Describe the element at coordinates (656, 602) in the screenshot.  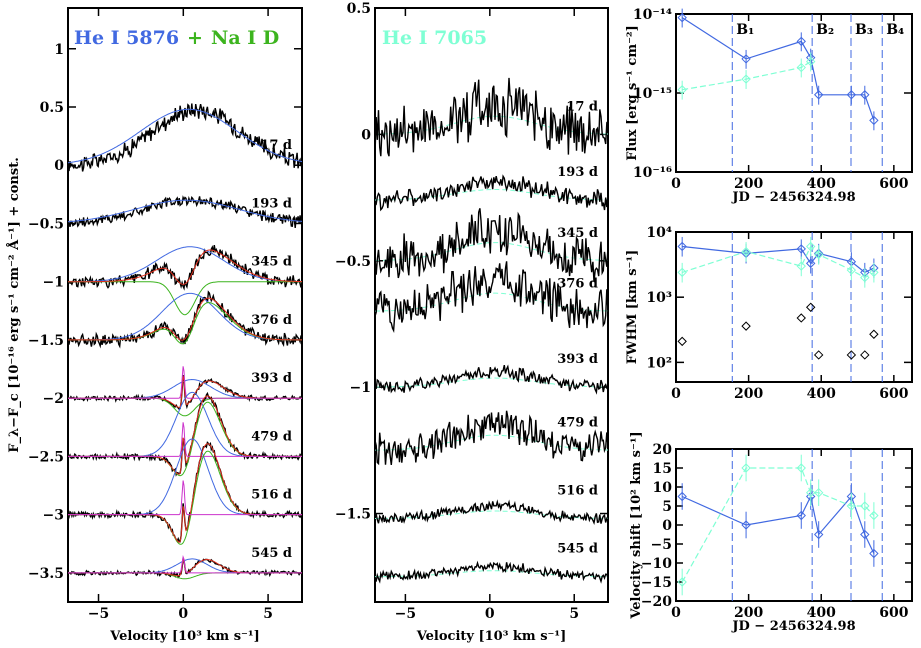
I see `y-tick-label: −20` at that location.